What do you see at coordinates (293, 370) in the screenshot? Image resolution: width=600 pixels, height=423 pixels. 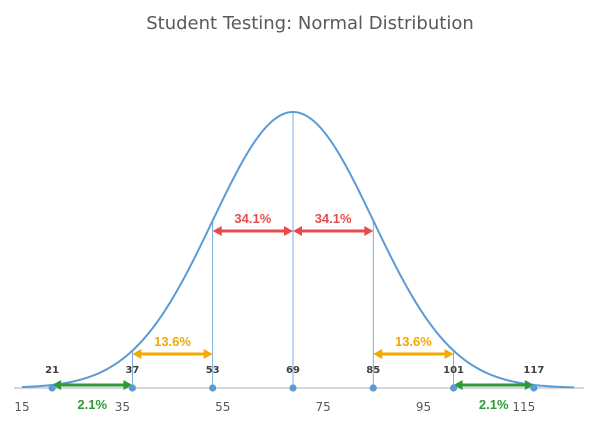 I see `sd-point-label: 69` at bounding box center [293, 370].